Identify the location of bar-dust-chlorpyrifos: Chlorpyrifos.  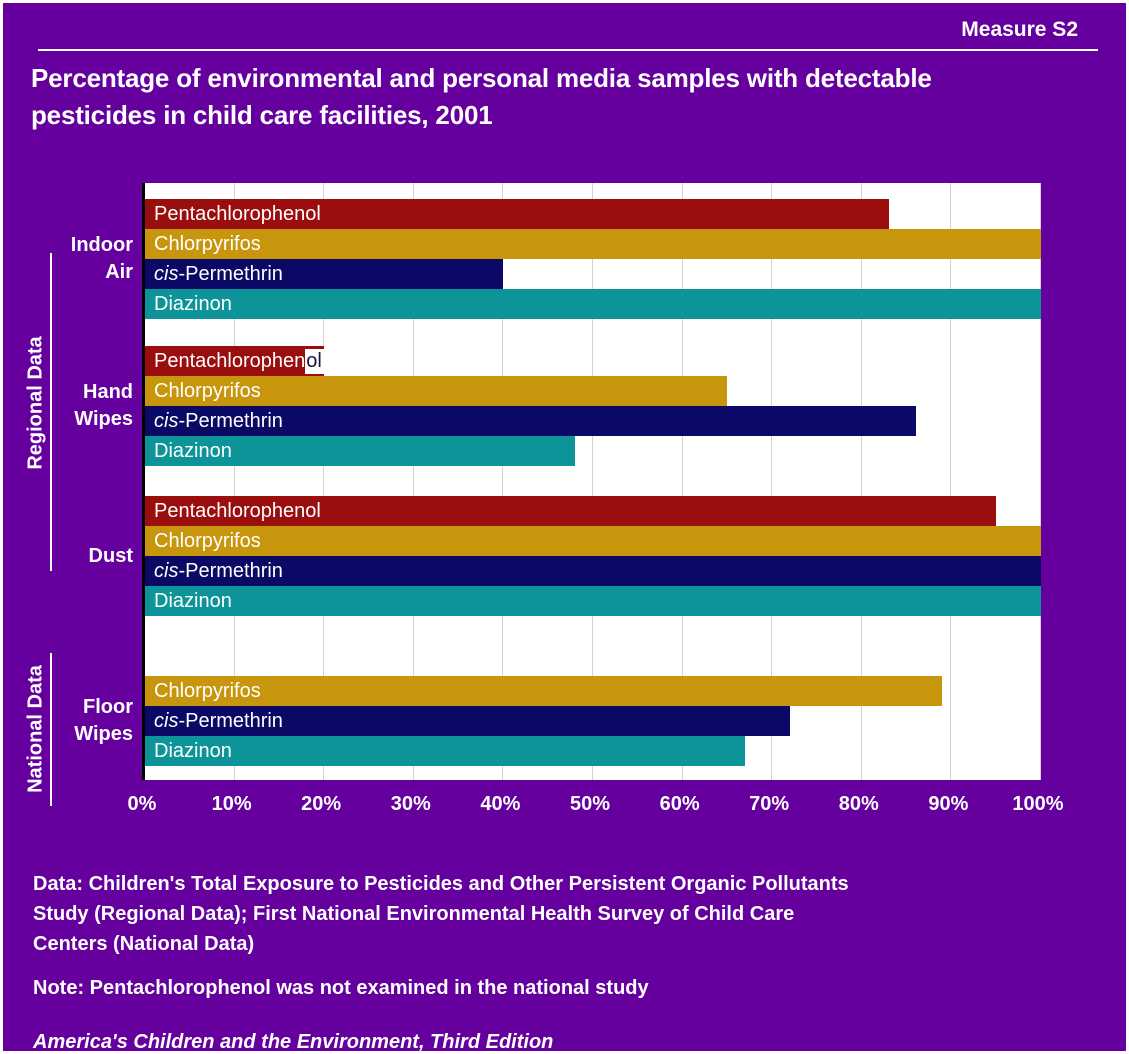
(593, 541).